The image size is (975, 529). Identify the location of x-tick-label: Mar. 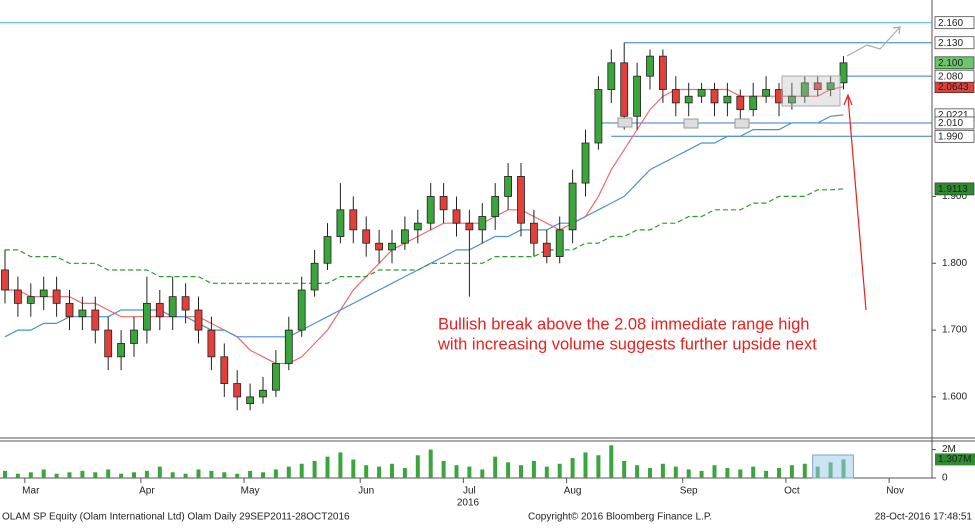
(31, 491).